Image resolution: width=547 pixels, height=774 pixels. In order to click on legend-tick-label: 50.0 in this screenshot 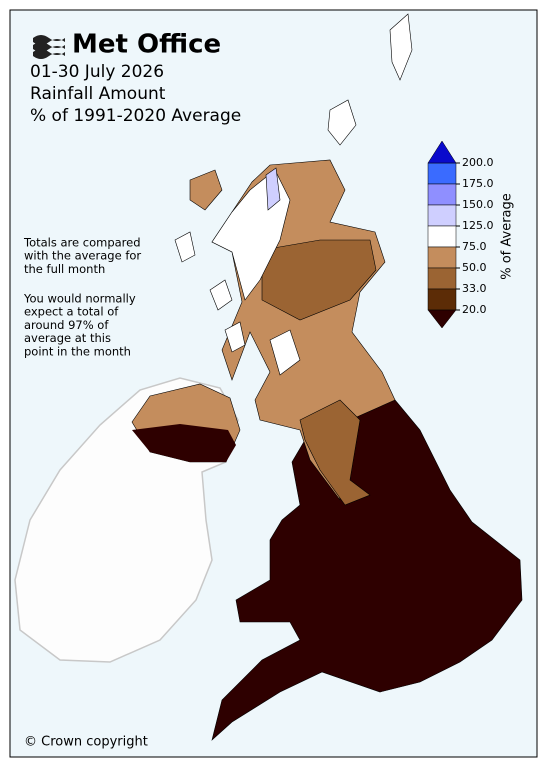, I will do `click(474, 267)`.